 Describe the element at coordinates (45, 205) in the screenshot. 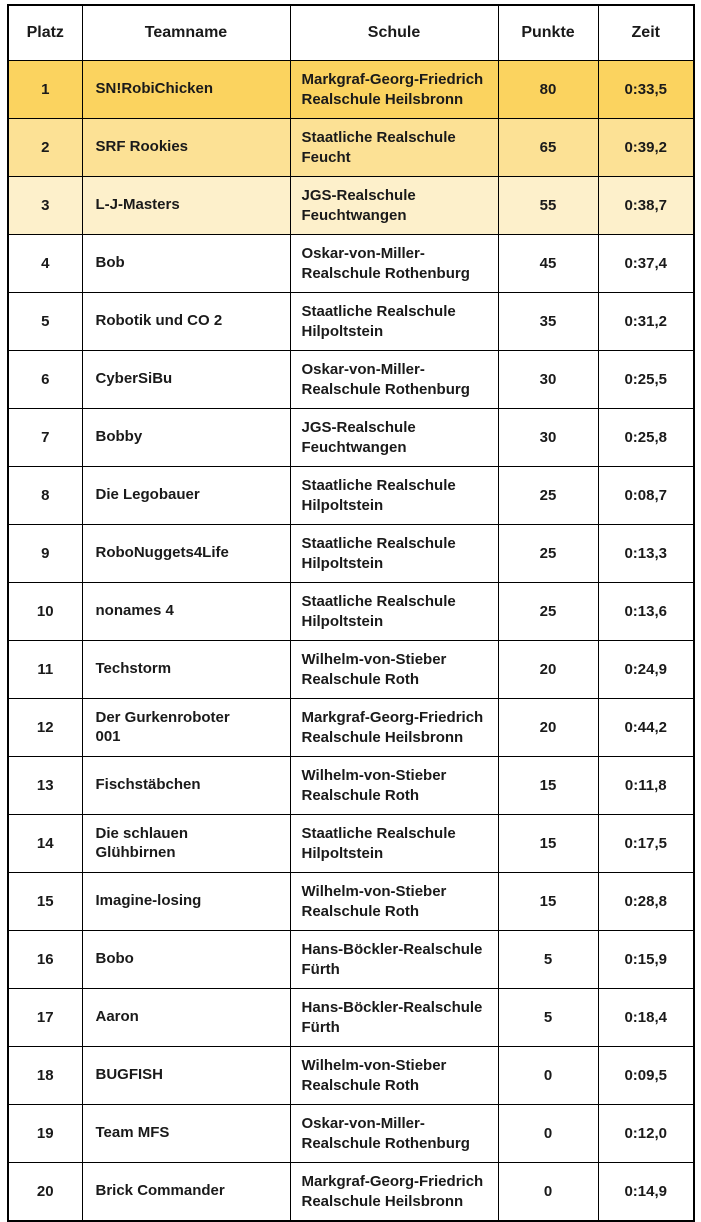

I see `rank-cell: 3` at that location.